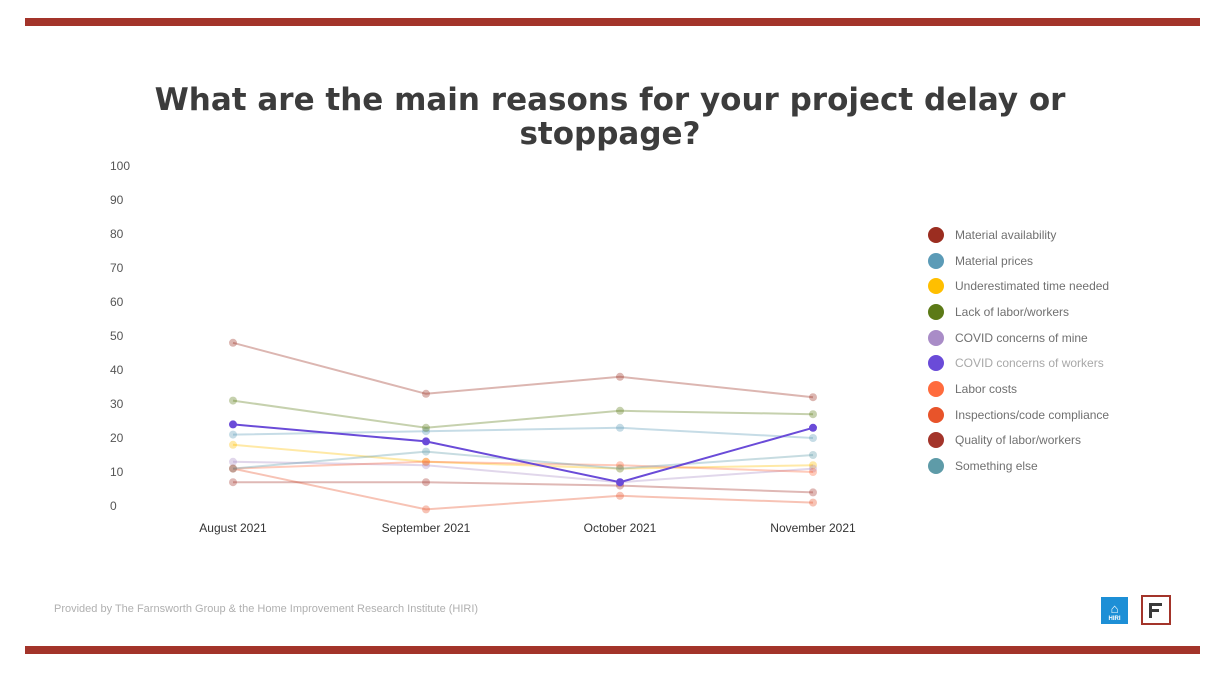  I want to click on y-tick-label: 100, so click(120, 166).